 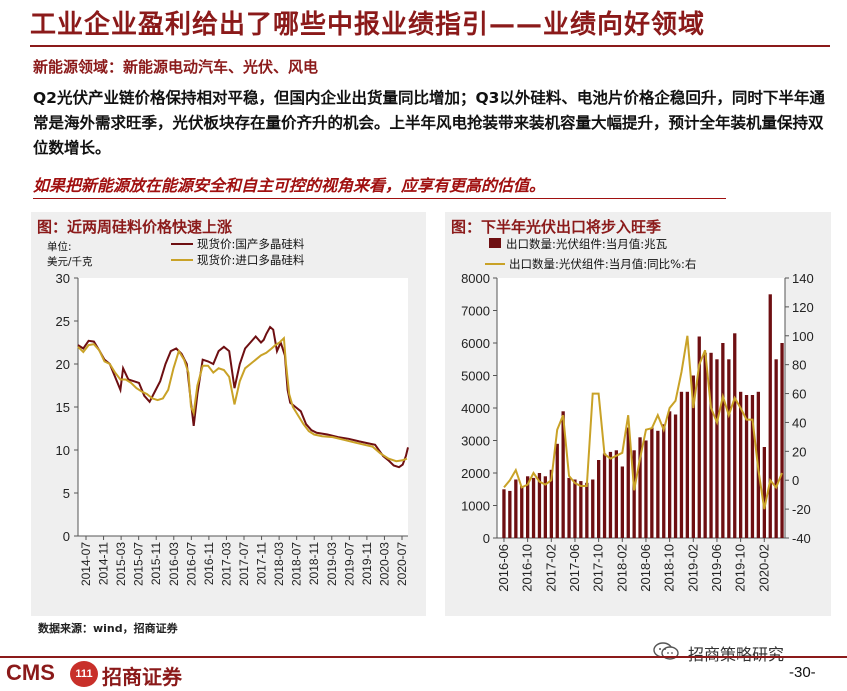 I want to click on y-tick-label-right: 0, so click(x=795, y=480).